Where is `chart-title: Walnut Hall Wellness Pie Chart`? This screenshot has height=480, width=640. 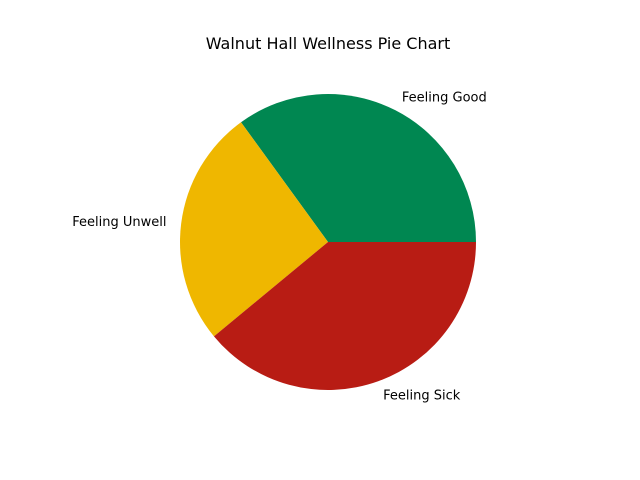
chart-title: Walnut Hall Wellness Pie Chart is located at coordinates (328, 43).